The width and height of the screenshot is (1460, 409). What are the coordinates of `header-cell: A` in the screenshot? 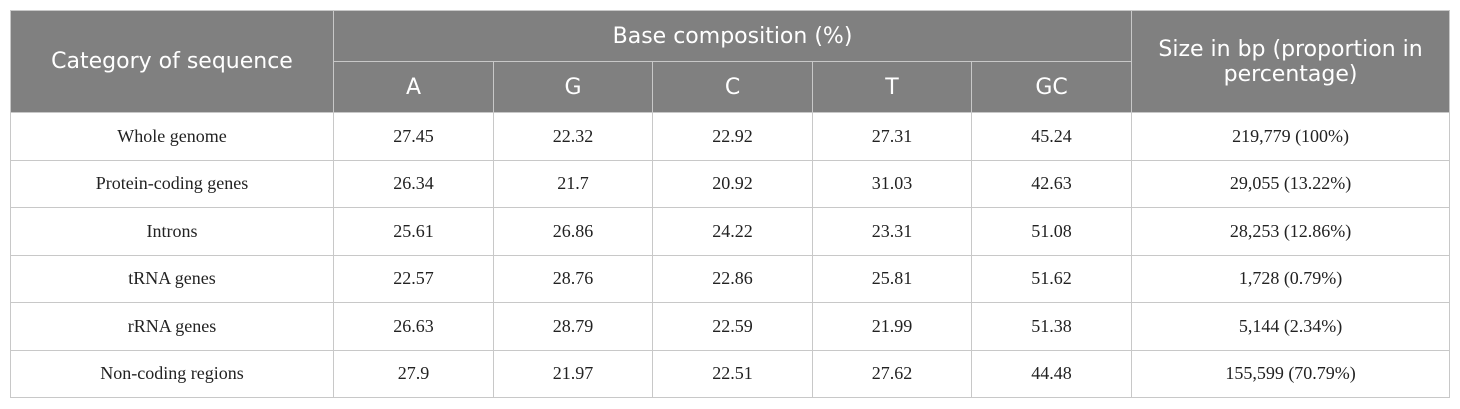 It's located at (413, 87).